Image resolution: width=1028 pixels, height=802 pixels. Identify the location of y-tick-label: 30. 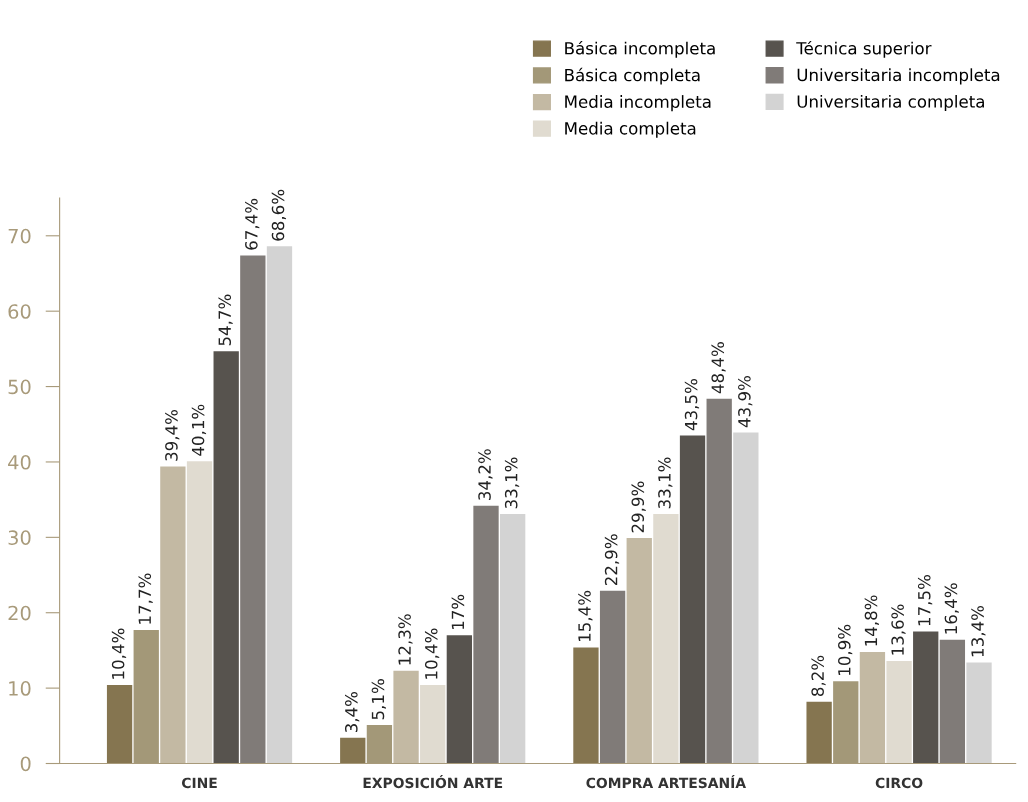
(19, 537).